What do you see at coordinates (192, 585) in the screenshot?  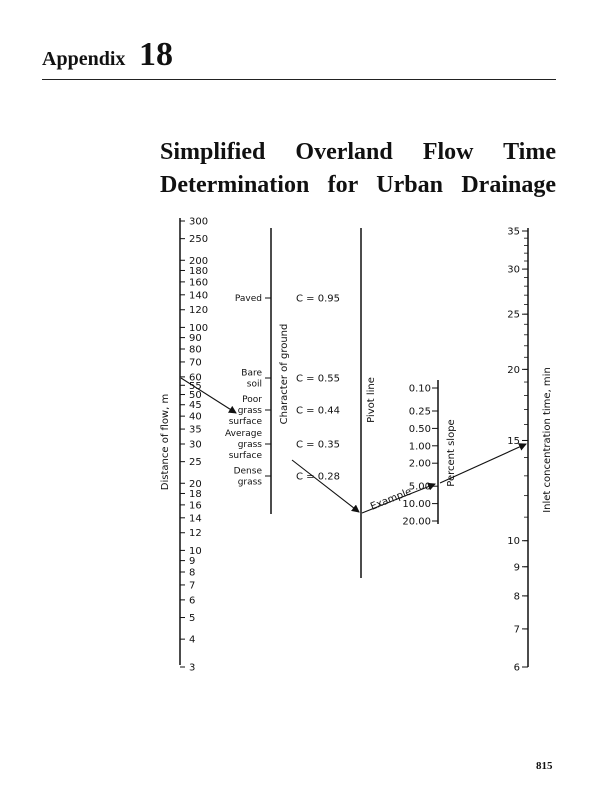 I see `distance-tick-label: 7` at bounding box center [192, 585].